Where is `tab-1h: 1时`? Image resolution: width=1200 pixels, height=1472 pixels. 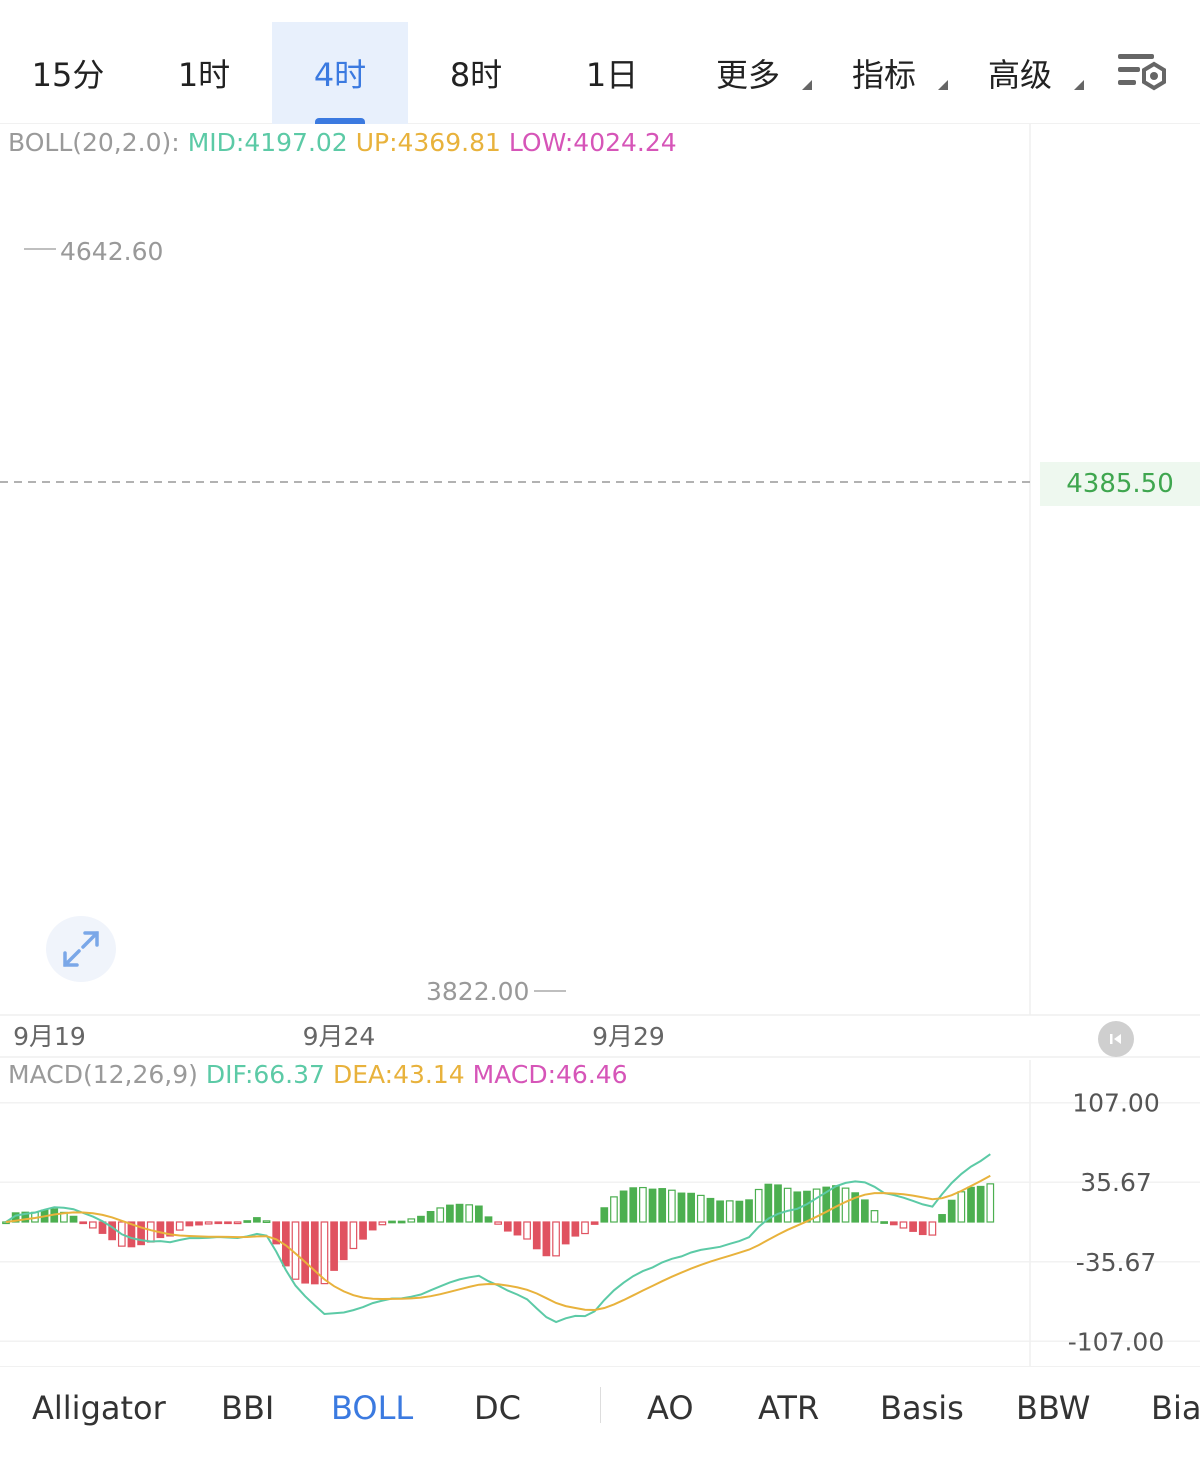
tab-1h: 1时 is located at coordinates (204, 75).